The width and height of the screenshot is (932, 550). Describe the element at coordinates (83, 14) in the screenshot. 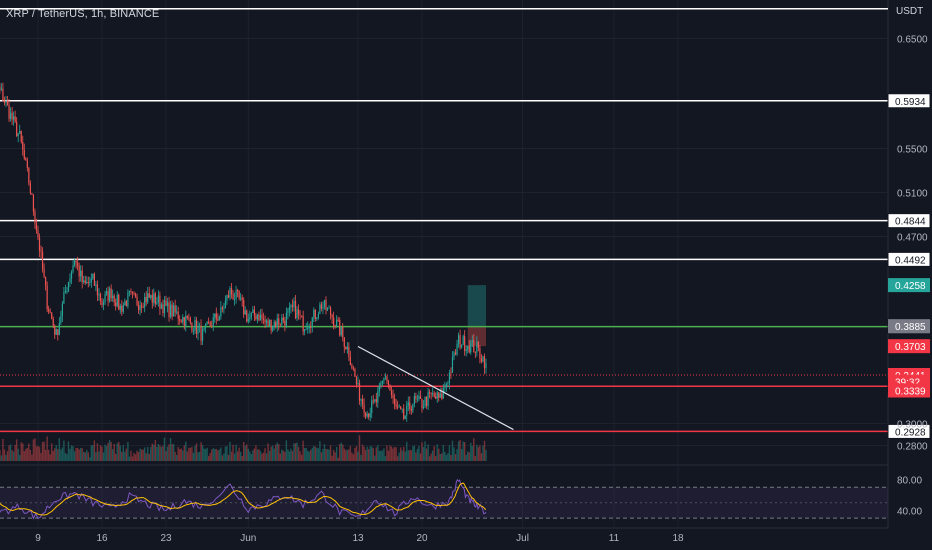

I see `symbol-title: XRP / TetherUS, 1h, BINANCE` at that location.